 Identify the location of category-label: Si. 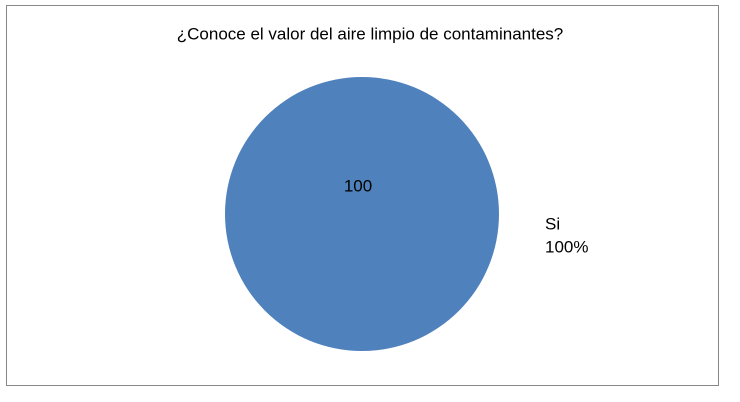
(552, 223).